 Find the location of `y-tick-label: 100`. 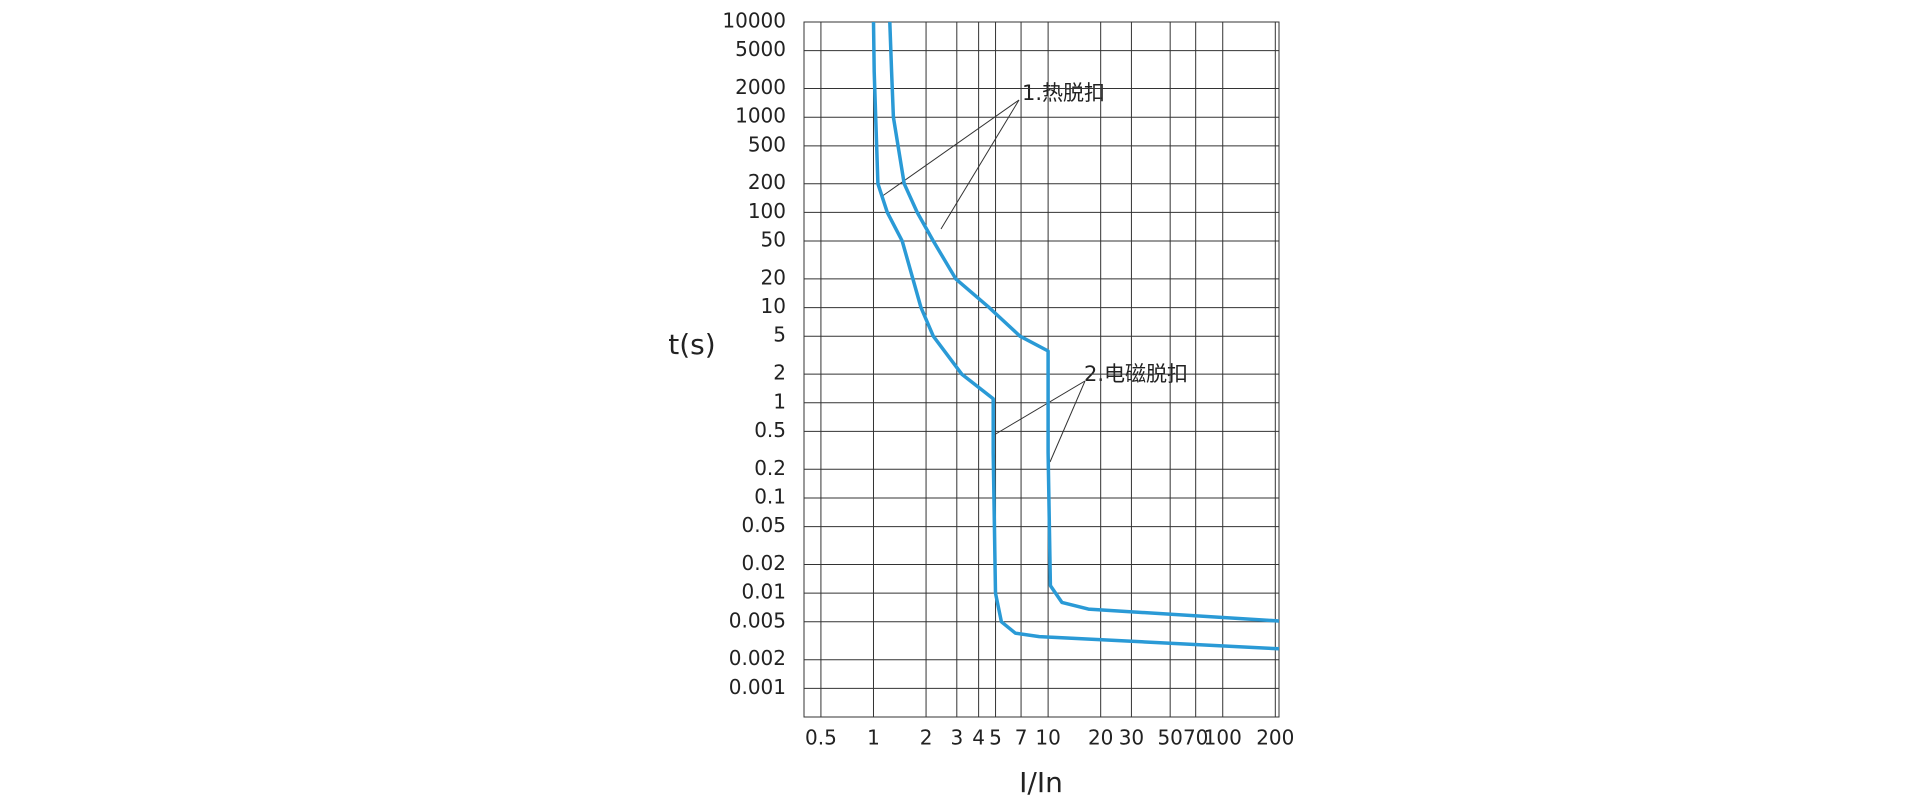

y-tick-label: 100 is located at coordinates (767, 211).